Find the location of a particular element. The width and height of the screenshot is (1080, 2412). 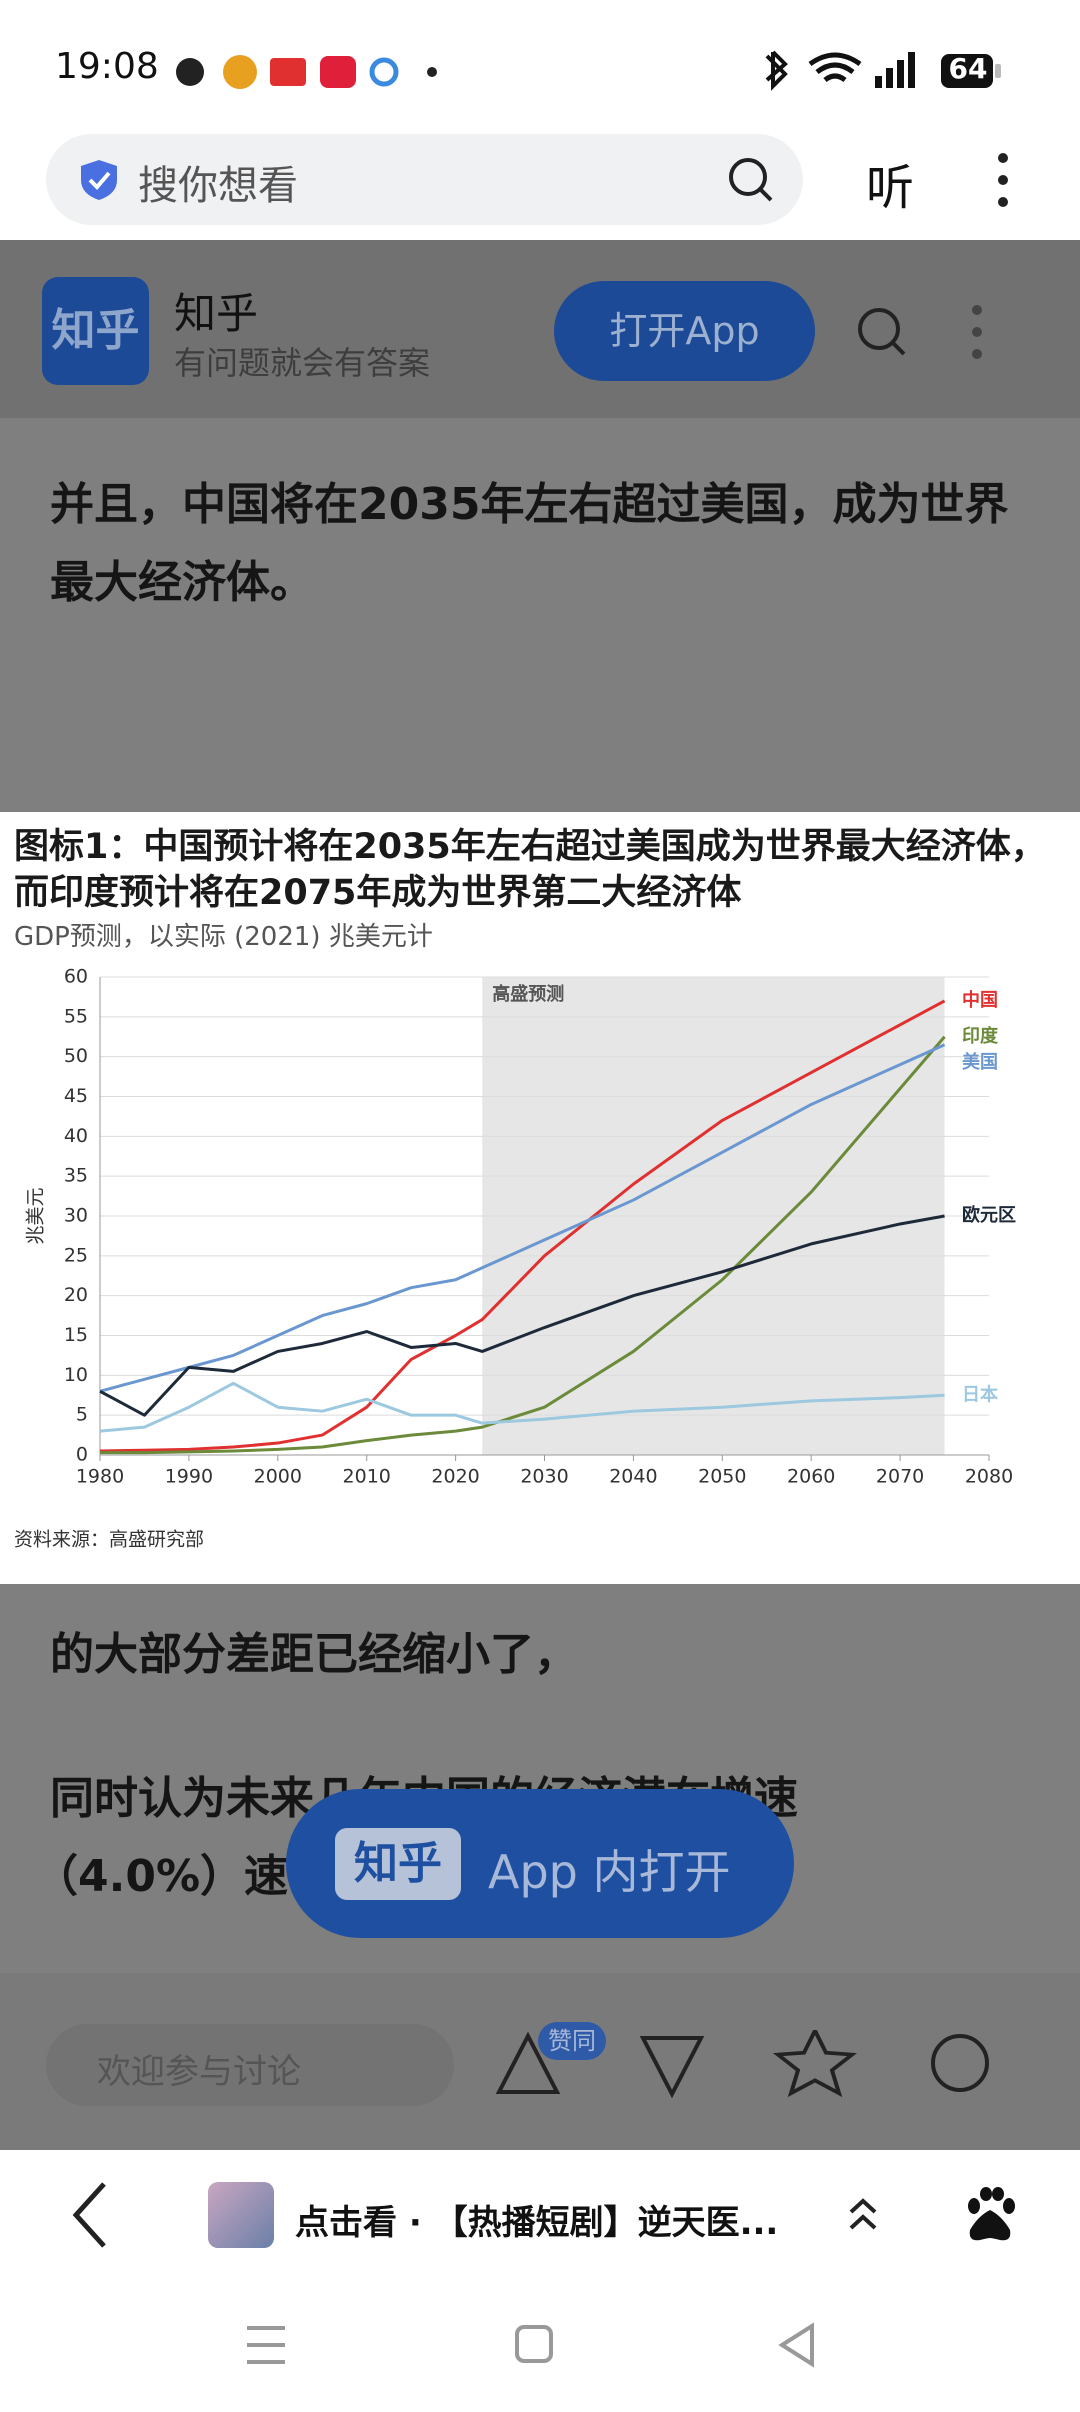

y-tick-label: 10 is located at coordinates (76, 1375).